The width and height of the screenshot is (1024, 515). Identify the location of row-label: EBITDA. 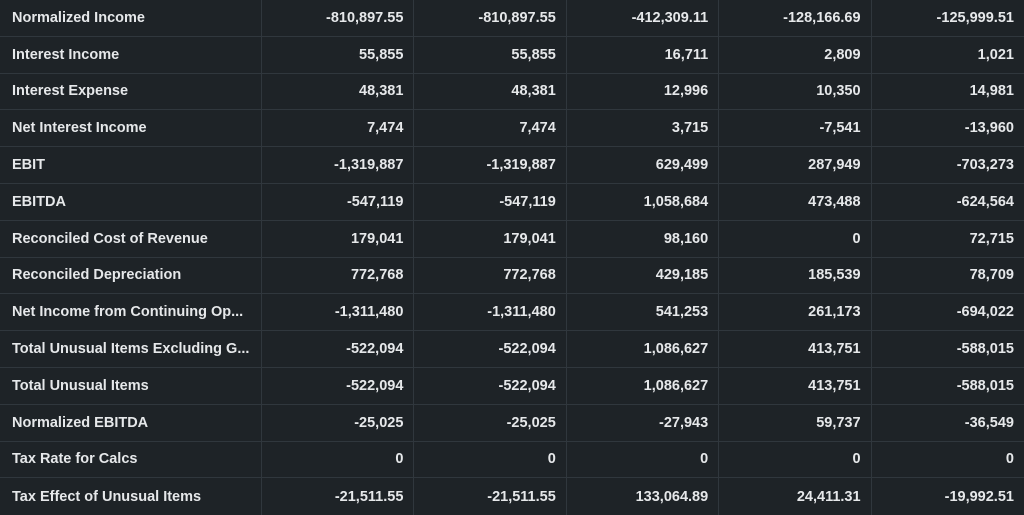
(131, 201).